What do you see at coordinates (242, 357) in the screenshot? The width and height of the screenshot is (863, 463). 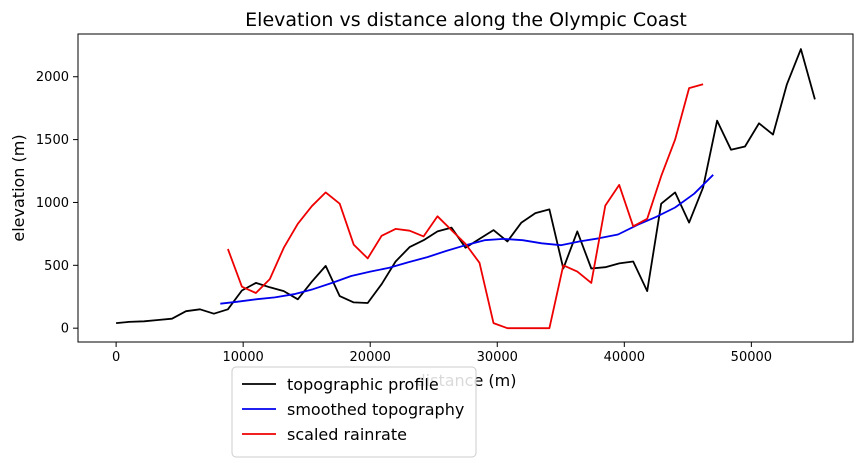 I see `x-tick-label: 10000` at bounding box center [242, 357].